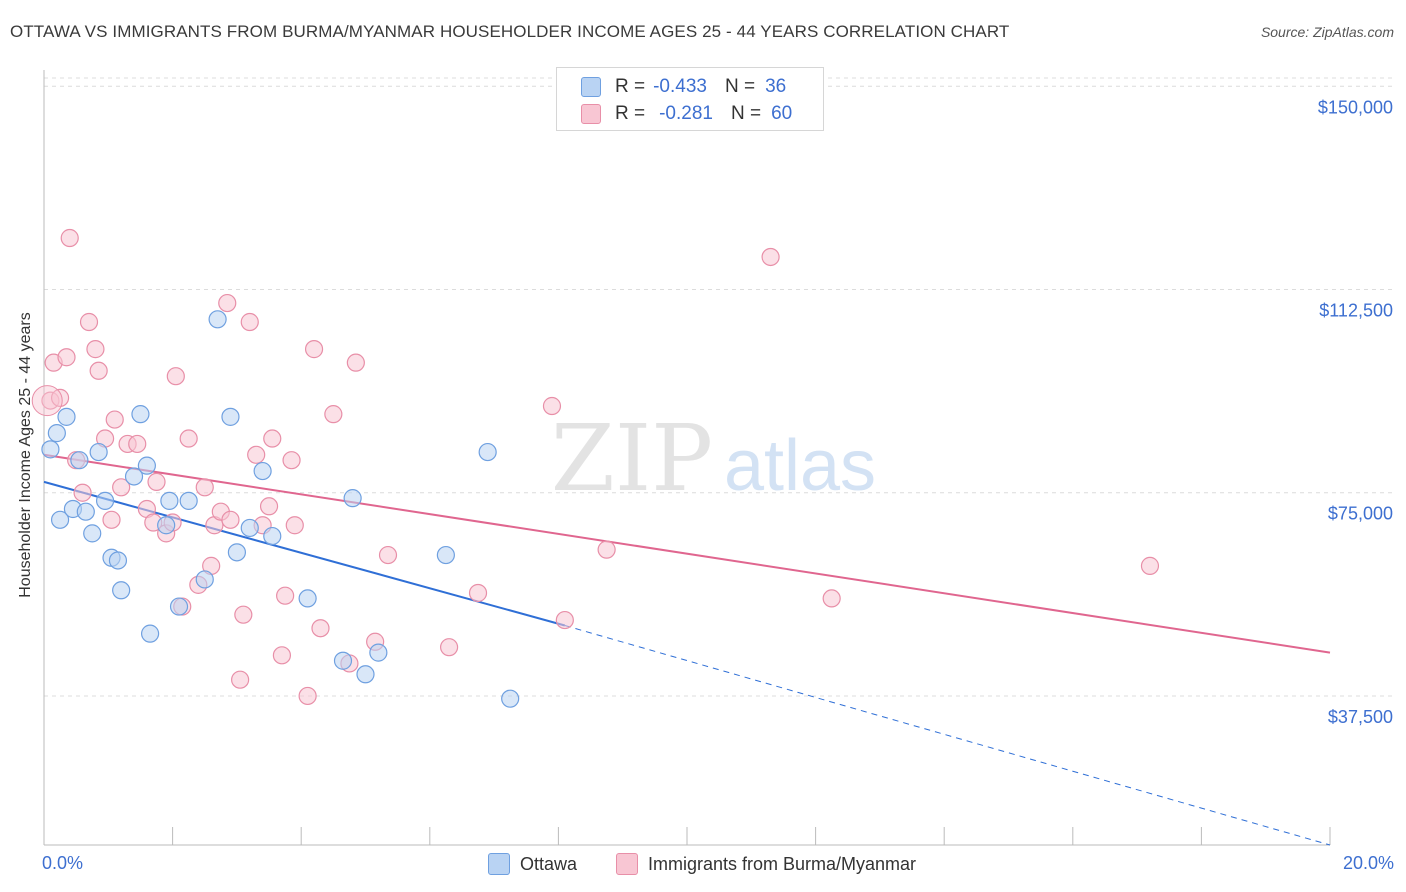  What do you see at coordinates (627, 864) in the screenshot?
I see `bottom-legend-swatch-burma` at bounding box center [627, 864].